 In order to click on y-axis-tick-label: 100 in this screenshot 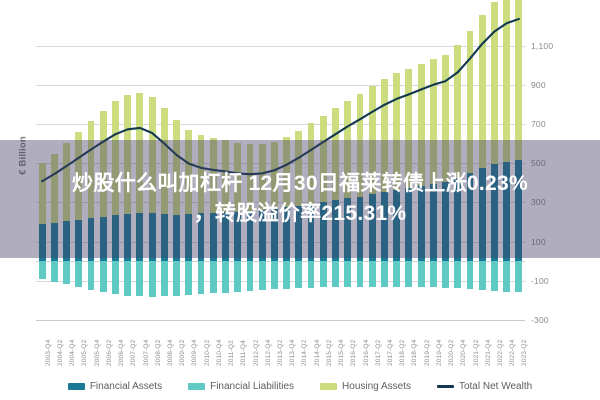, I will do `click(538, 241)`.